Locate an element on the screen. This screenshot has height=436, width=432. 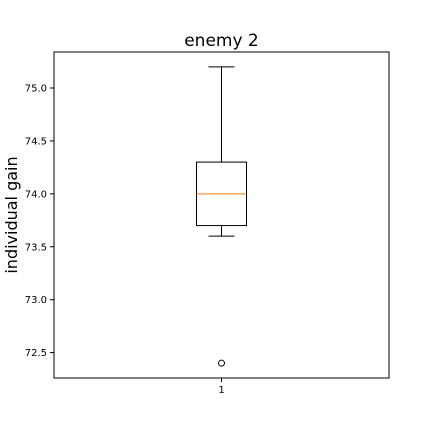
y-tick-label: 73.0 is located at coordinates (36, 300).